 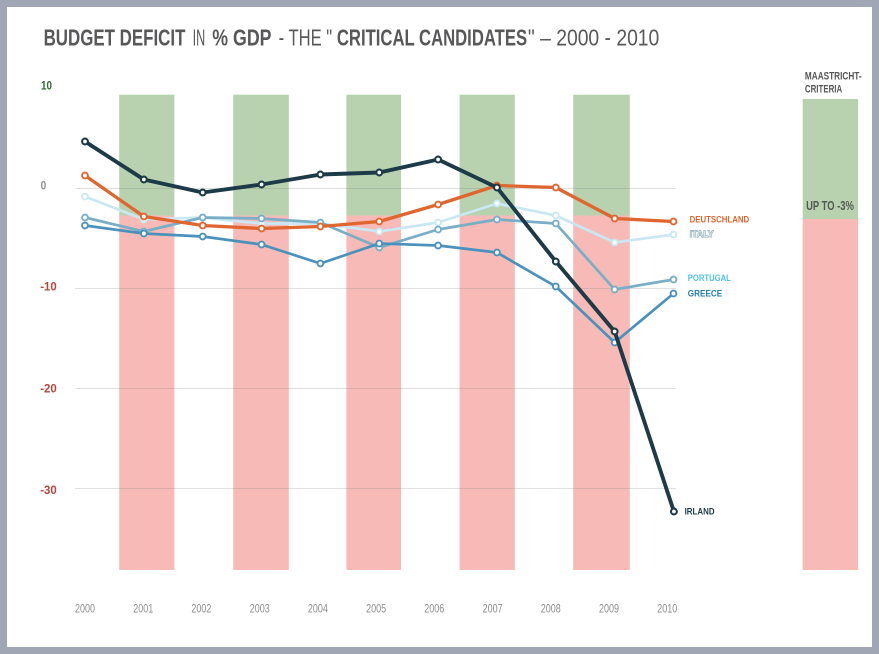 What do you see at coordinates (493, 608) in the screenshot?
I see `svg-text: 2007` at bounding box center [493, 608].